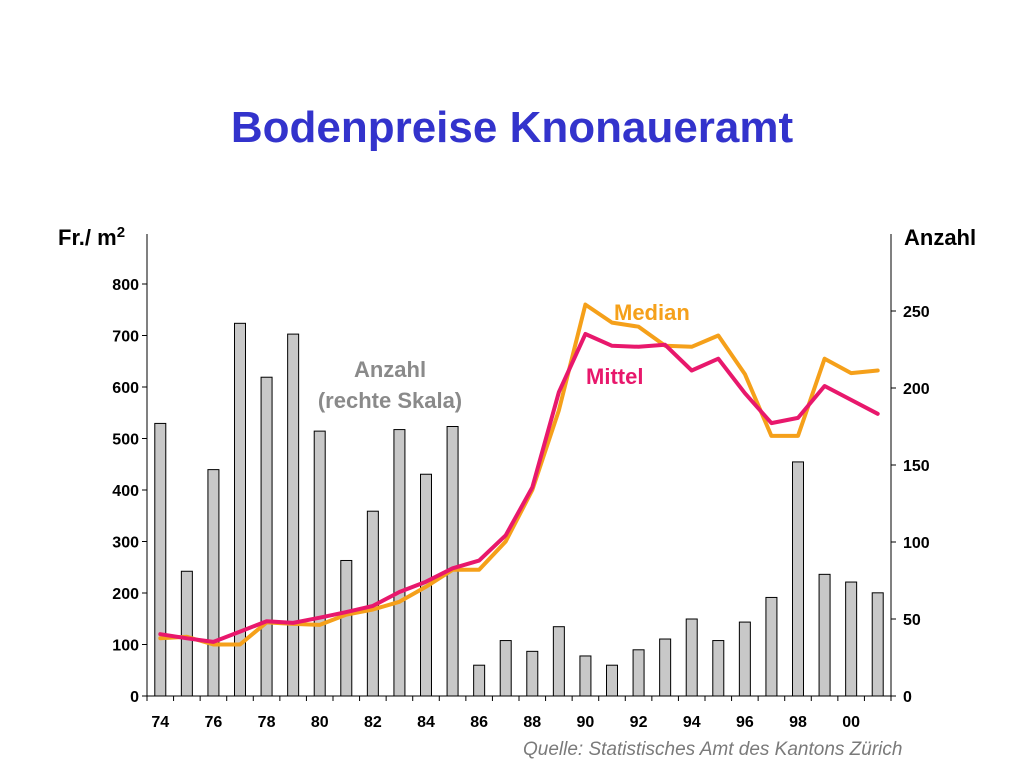 This screenshot has width=1024, height=768. Describe the element at coordinates (916, 543) in the screenshot. I see `right-tick-label: 100` at that location.